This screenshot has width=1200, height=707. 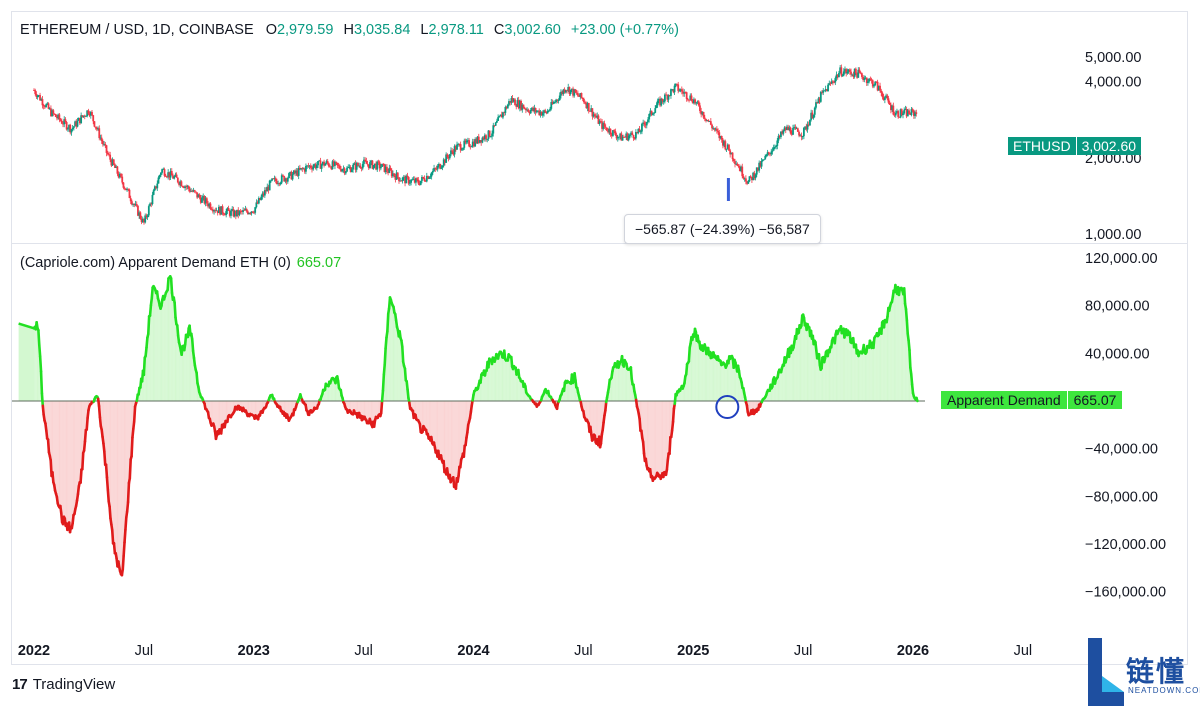 I want to click on open-value: 2,979.59, so click(x=305, y=30).